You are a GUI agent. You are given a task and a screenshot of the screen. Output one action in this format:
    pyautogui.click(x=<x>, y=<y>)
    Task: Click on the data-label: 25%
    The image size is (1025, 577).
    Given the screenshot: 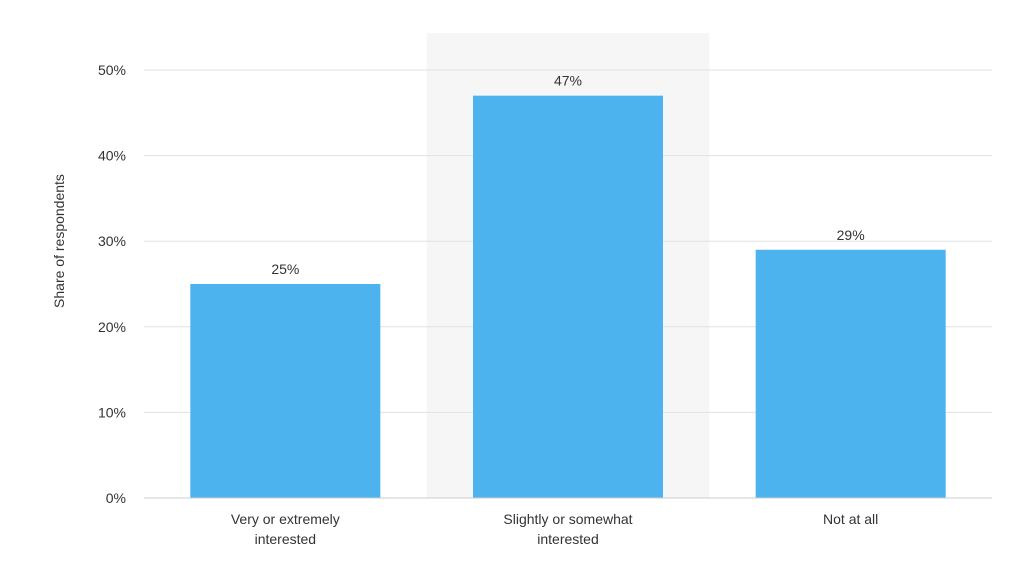 What is the action you would take?
    pyautogui.click(x=285, y=269)
    